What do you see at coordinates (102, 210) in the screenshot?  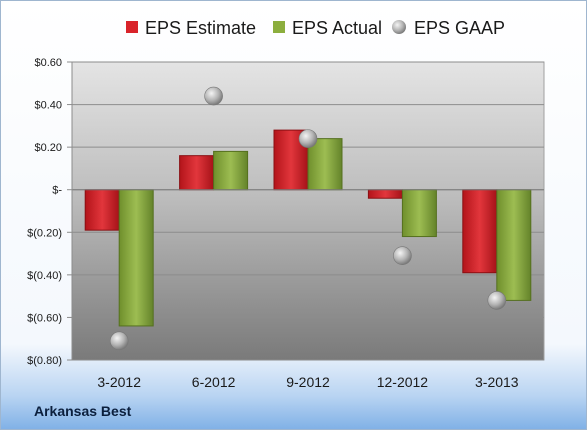 I see `bar-eps-estimate-3-2012` at bounding box center [102, 210].